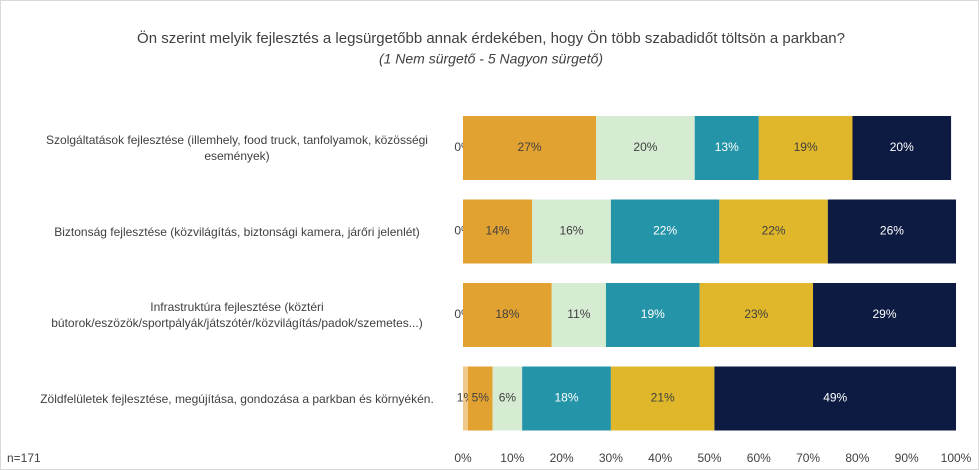 The height and width of the screenshot is (470, 979). I want to click on x-tick-label: 90%, so click(907, 458).